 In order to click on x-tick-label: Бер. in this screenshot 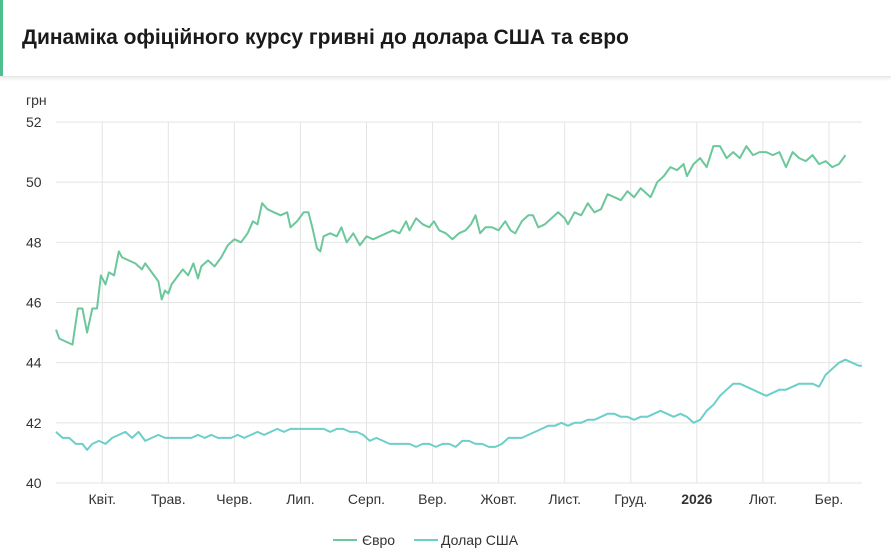, I will do `click(829, 499)`.